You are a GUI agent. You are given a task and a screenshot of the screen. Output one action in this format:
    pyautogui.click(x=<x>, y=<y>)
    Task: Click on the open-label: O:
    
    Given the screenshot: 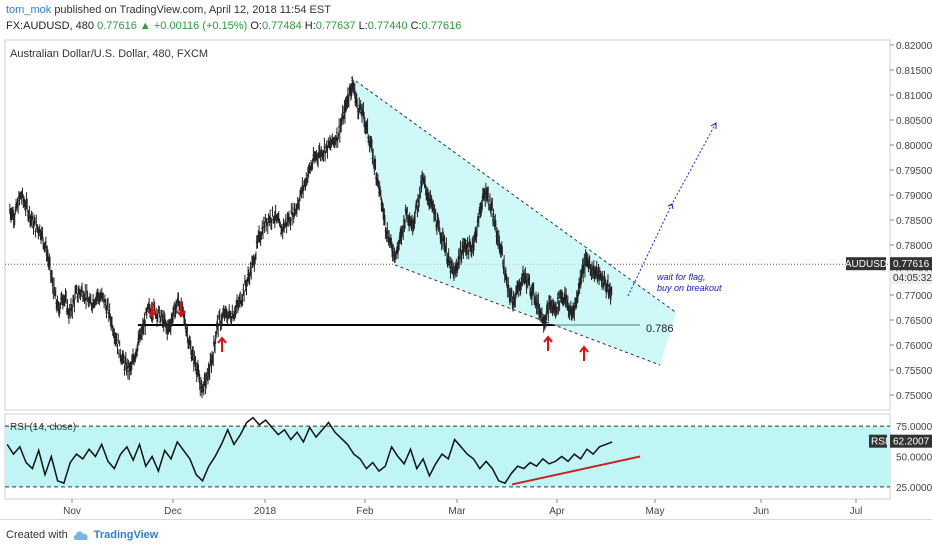 What is the action you would take?
    pyautogui.click(x=256, y=26)
    